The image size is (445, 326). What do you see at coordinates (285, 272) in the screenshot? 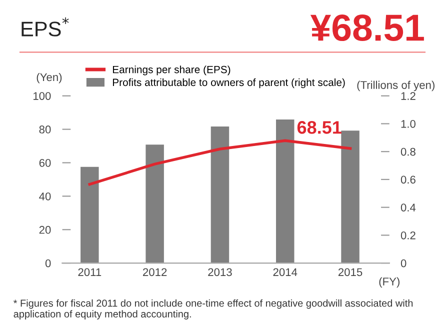
I see `x-tick-label: 2014` at bounding box center [285, 272].